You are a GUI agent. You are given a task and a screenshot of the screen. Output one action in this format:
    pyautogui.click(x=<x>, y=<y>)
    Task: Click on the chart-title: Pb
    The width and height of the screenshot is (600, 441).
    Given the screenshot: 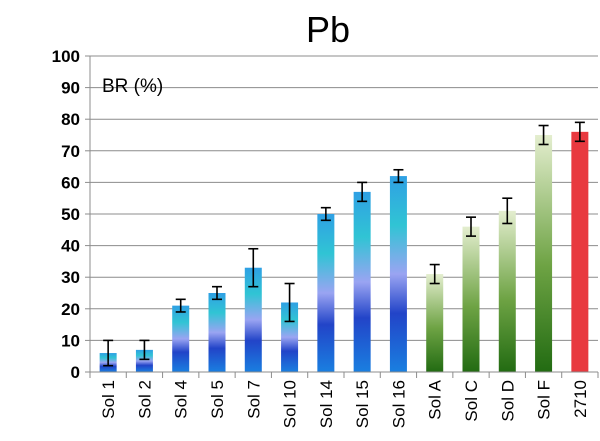 What is the action you would take?
    pyautogui.click(x=328, y=29)
    